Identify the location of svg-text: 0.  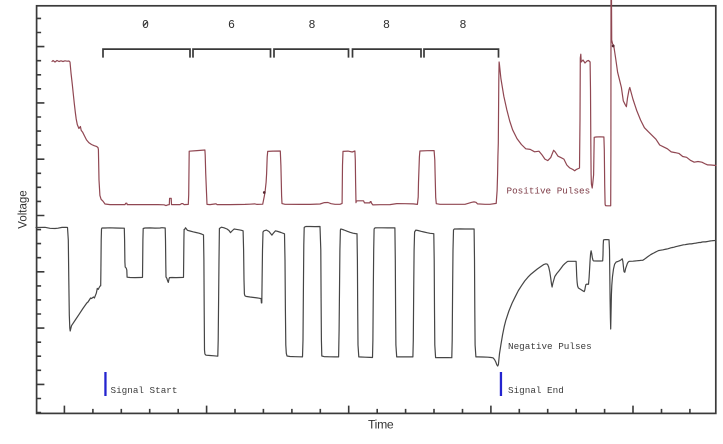
(145, 25).